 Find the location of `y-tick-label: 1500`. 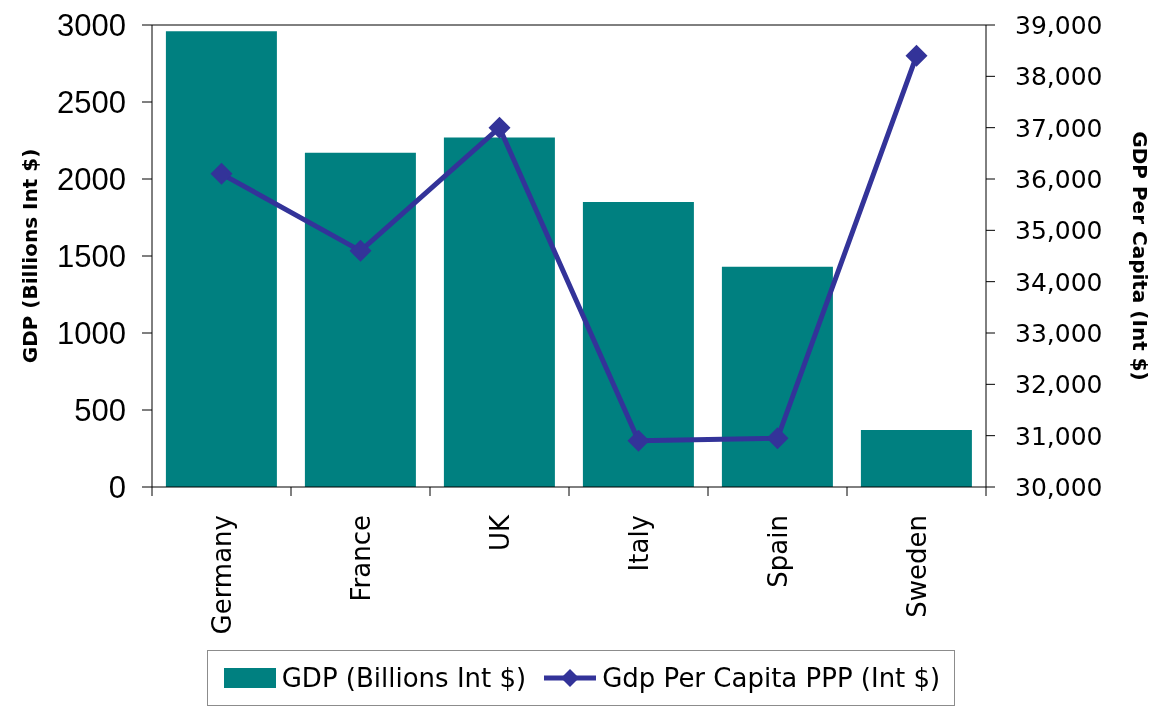

y-tick-label: 1500 is located at coordinates (91, 257).